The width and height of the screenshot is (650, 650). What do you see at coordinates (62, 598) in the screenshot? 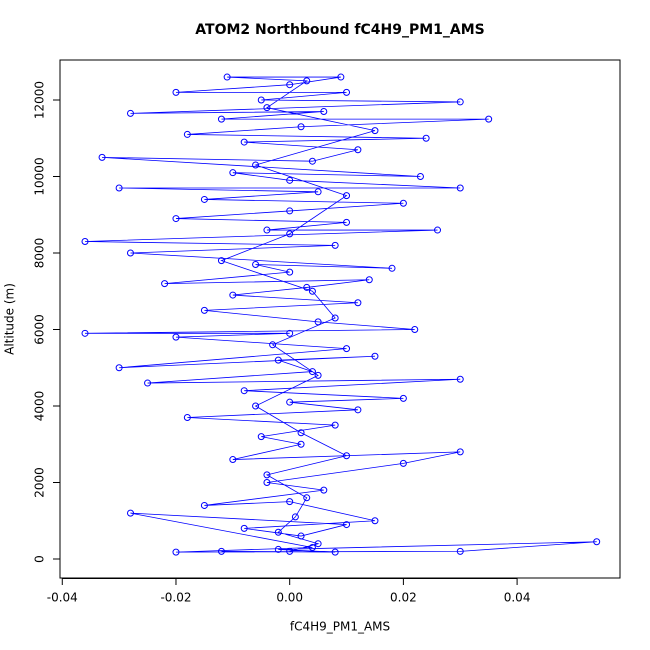
I see `x-tick-label: -0.04` at bounding box center [62, 598].